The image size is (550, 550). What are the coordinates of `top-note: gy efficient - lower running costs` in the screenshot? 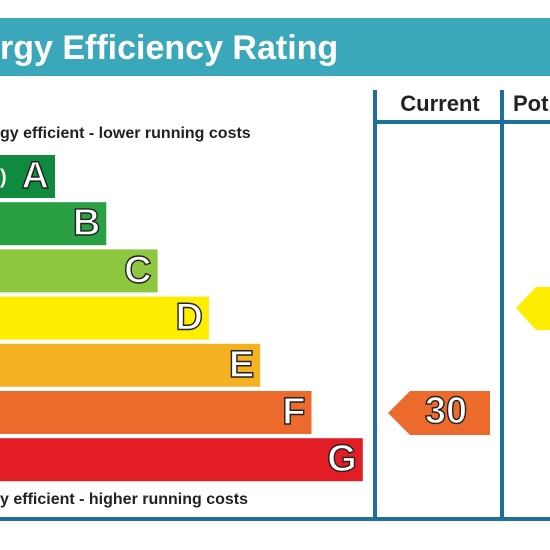 It's located at (125, 133).